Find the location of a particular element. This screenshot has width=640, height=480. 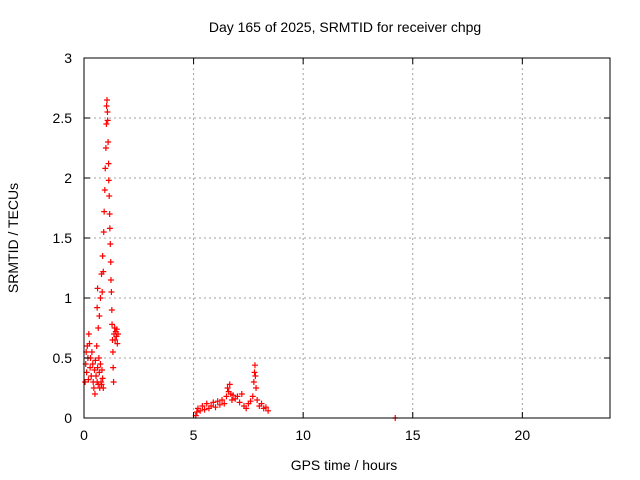

y-tick-labels: 0 0.5 1 1.5 2 2.5 3 is located at coordinates (63, 238).